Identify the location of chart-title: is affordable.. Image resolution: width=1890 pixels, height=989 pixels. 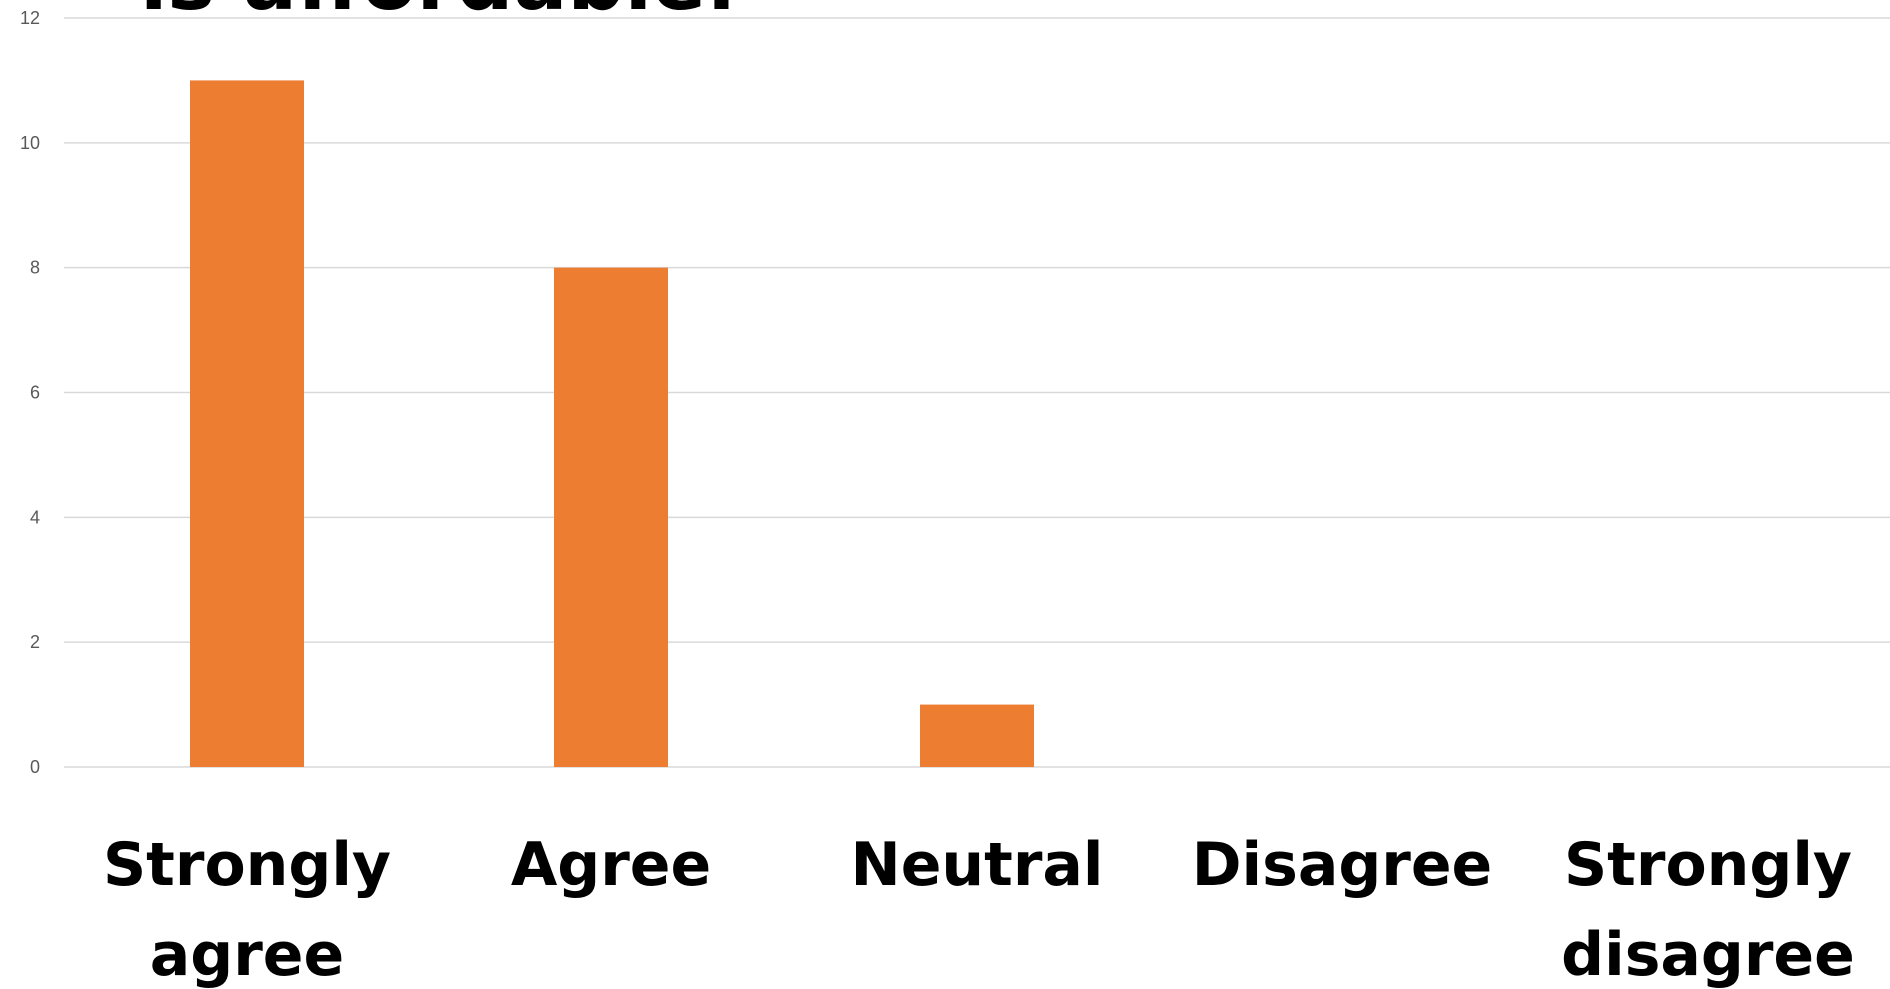
(438, 11).